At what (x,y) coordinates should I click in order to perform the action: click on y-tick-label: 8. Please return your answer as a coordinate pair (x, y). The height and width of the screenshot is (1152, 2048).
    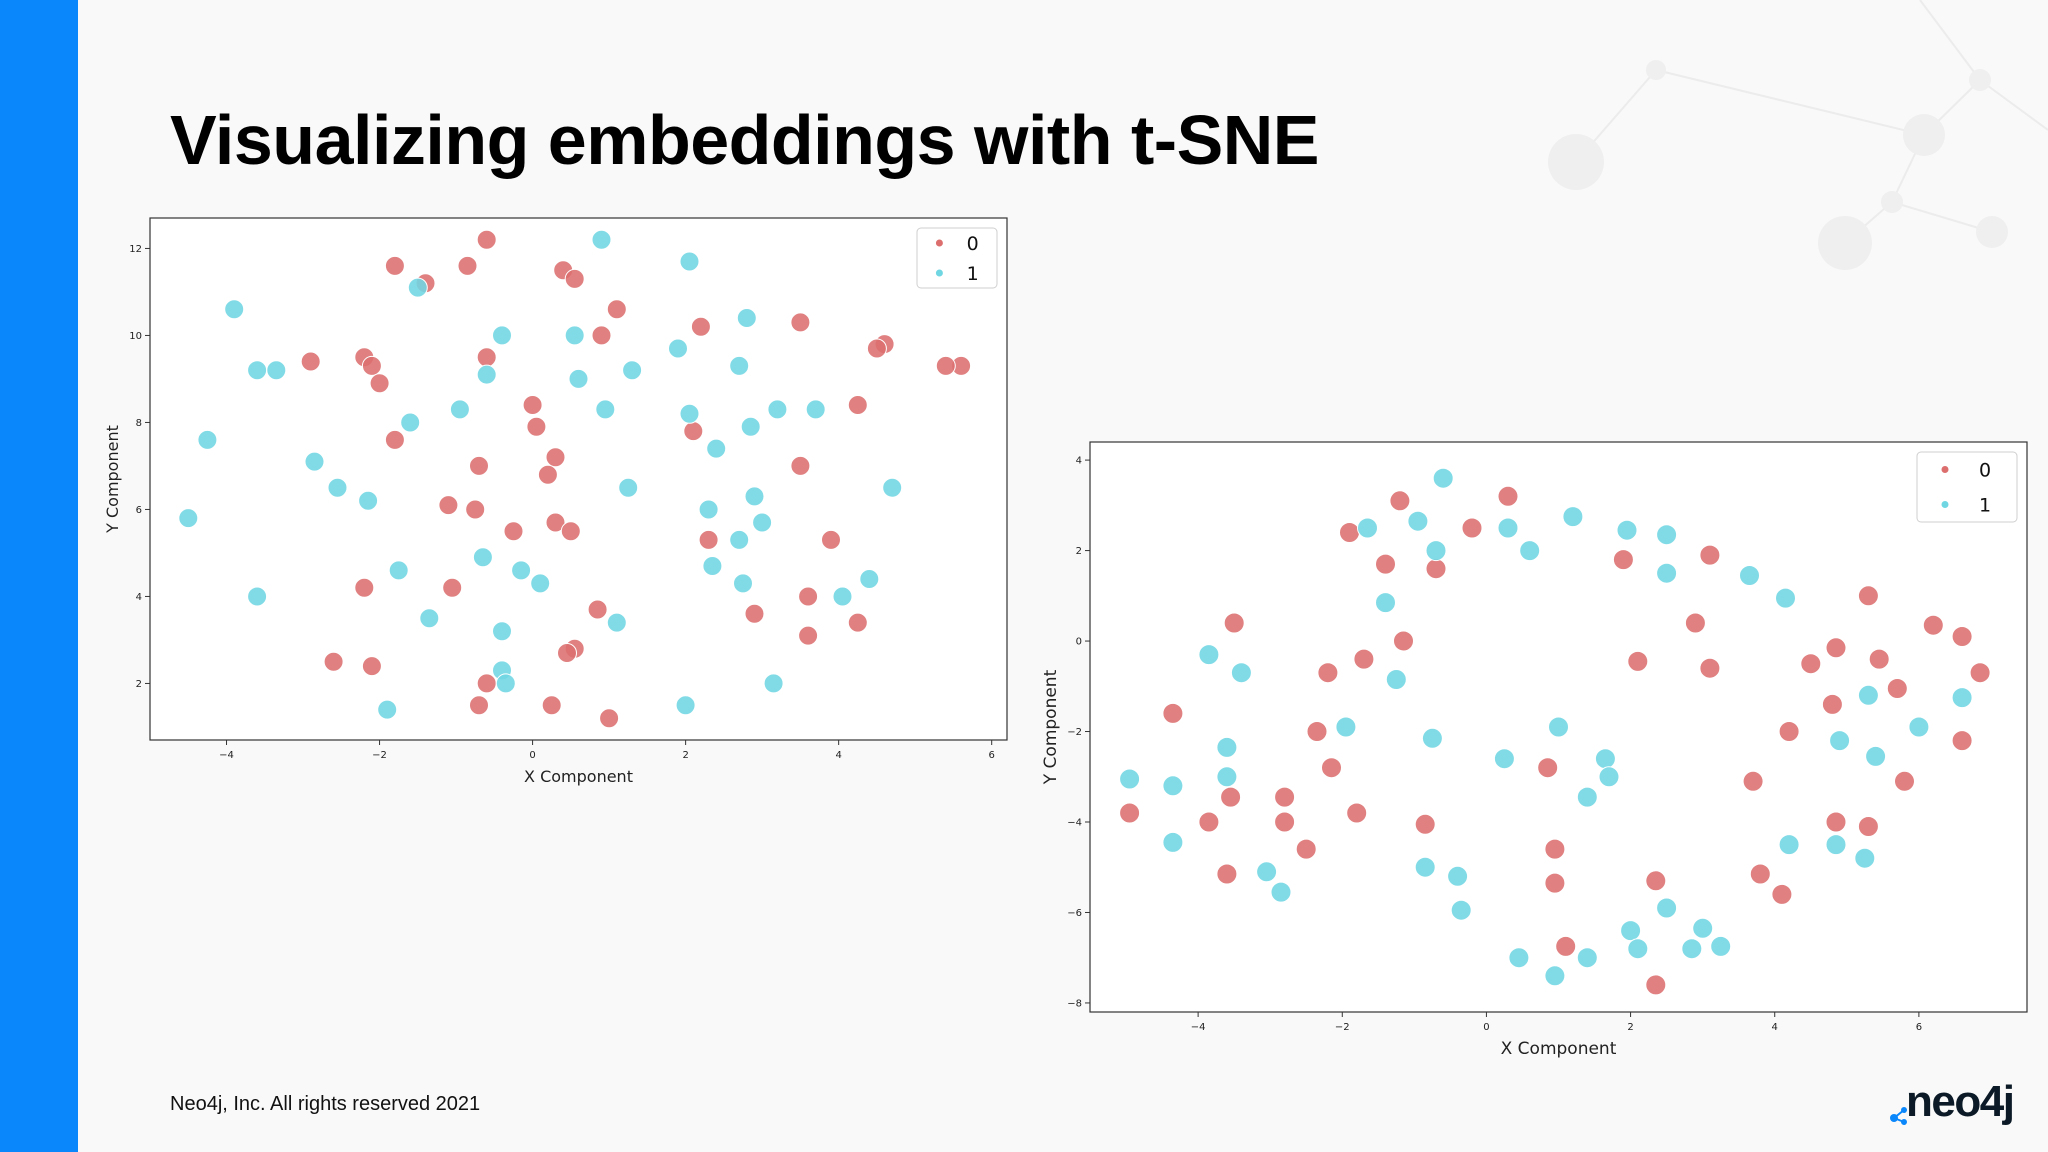
    Looking at the image, I should click on (139, 423).